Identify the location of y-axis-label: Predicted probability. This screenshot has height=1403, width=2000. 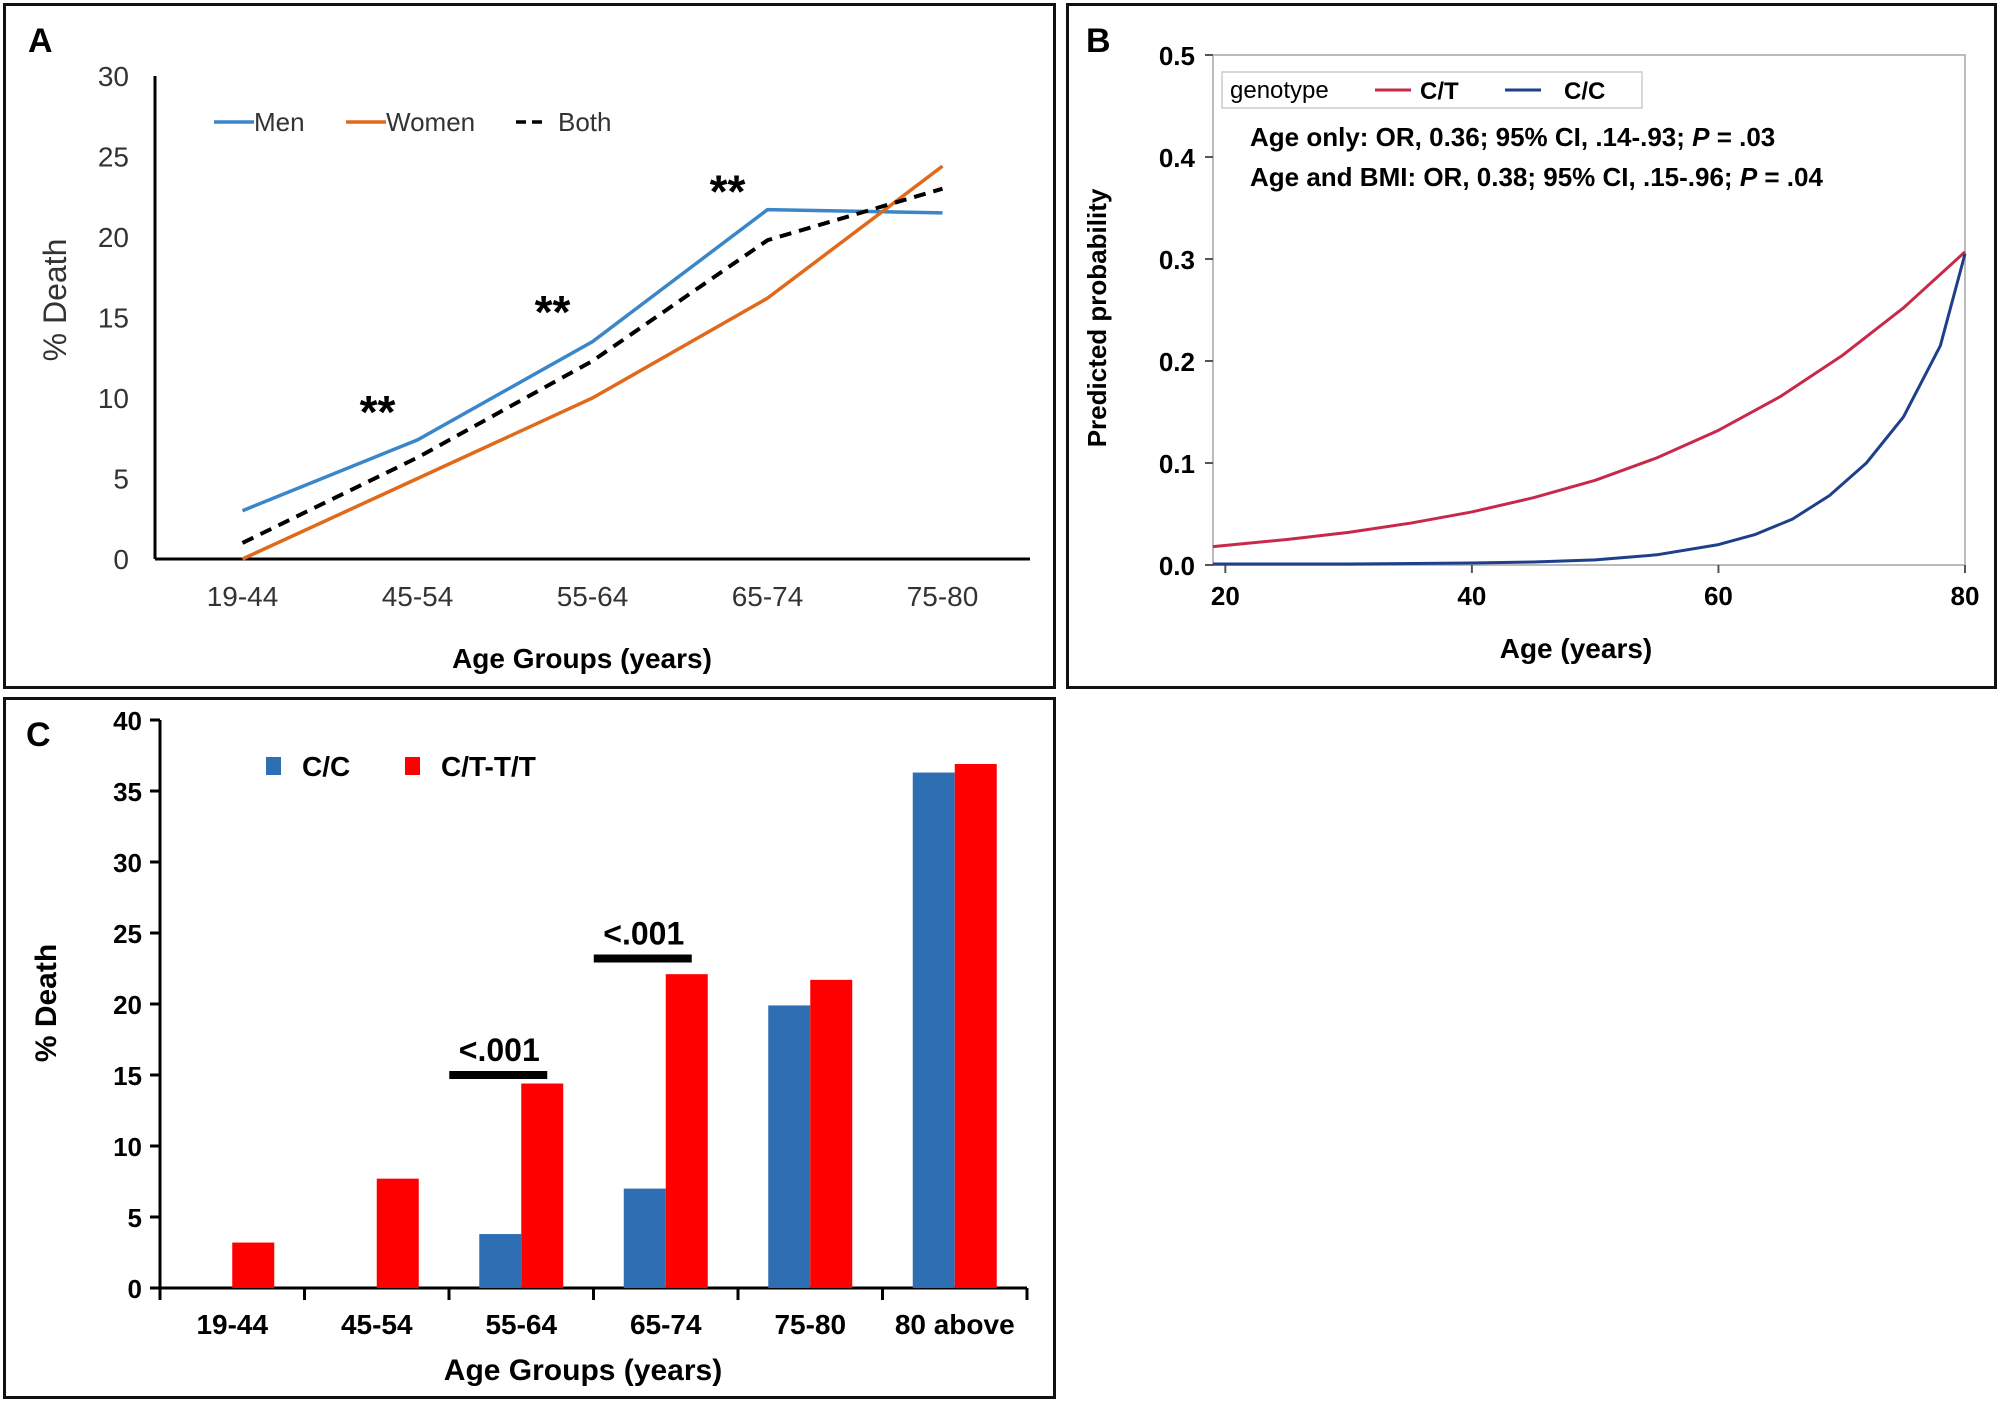
(1097, 317).